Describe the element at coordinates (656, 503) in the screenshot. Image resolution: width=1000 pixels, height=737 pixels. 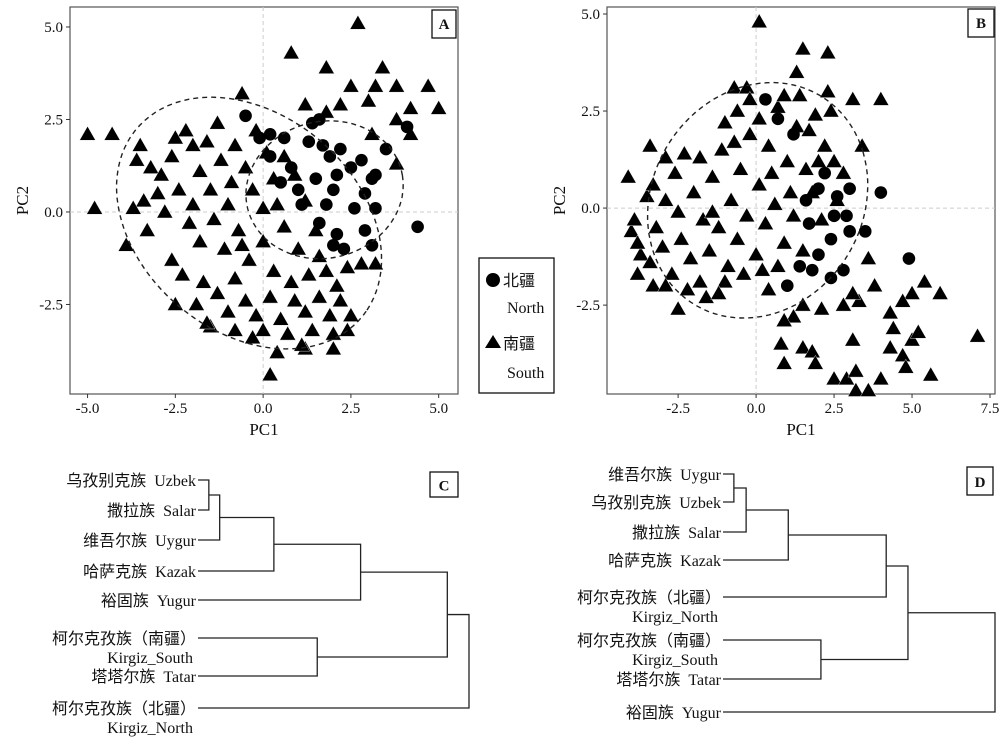
I see `leaf-label: 乌孜别克族 Uzbek` at that location.